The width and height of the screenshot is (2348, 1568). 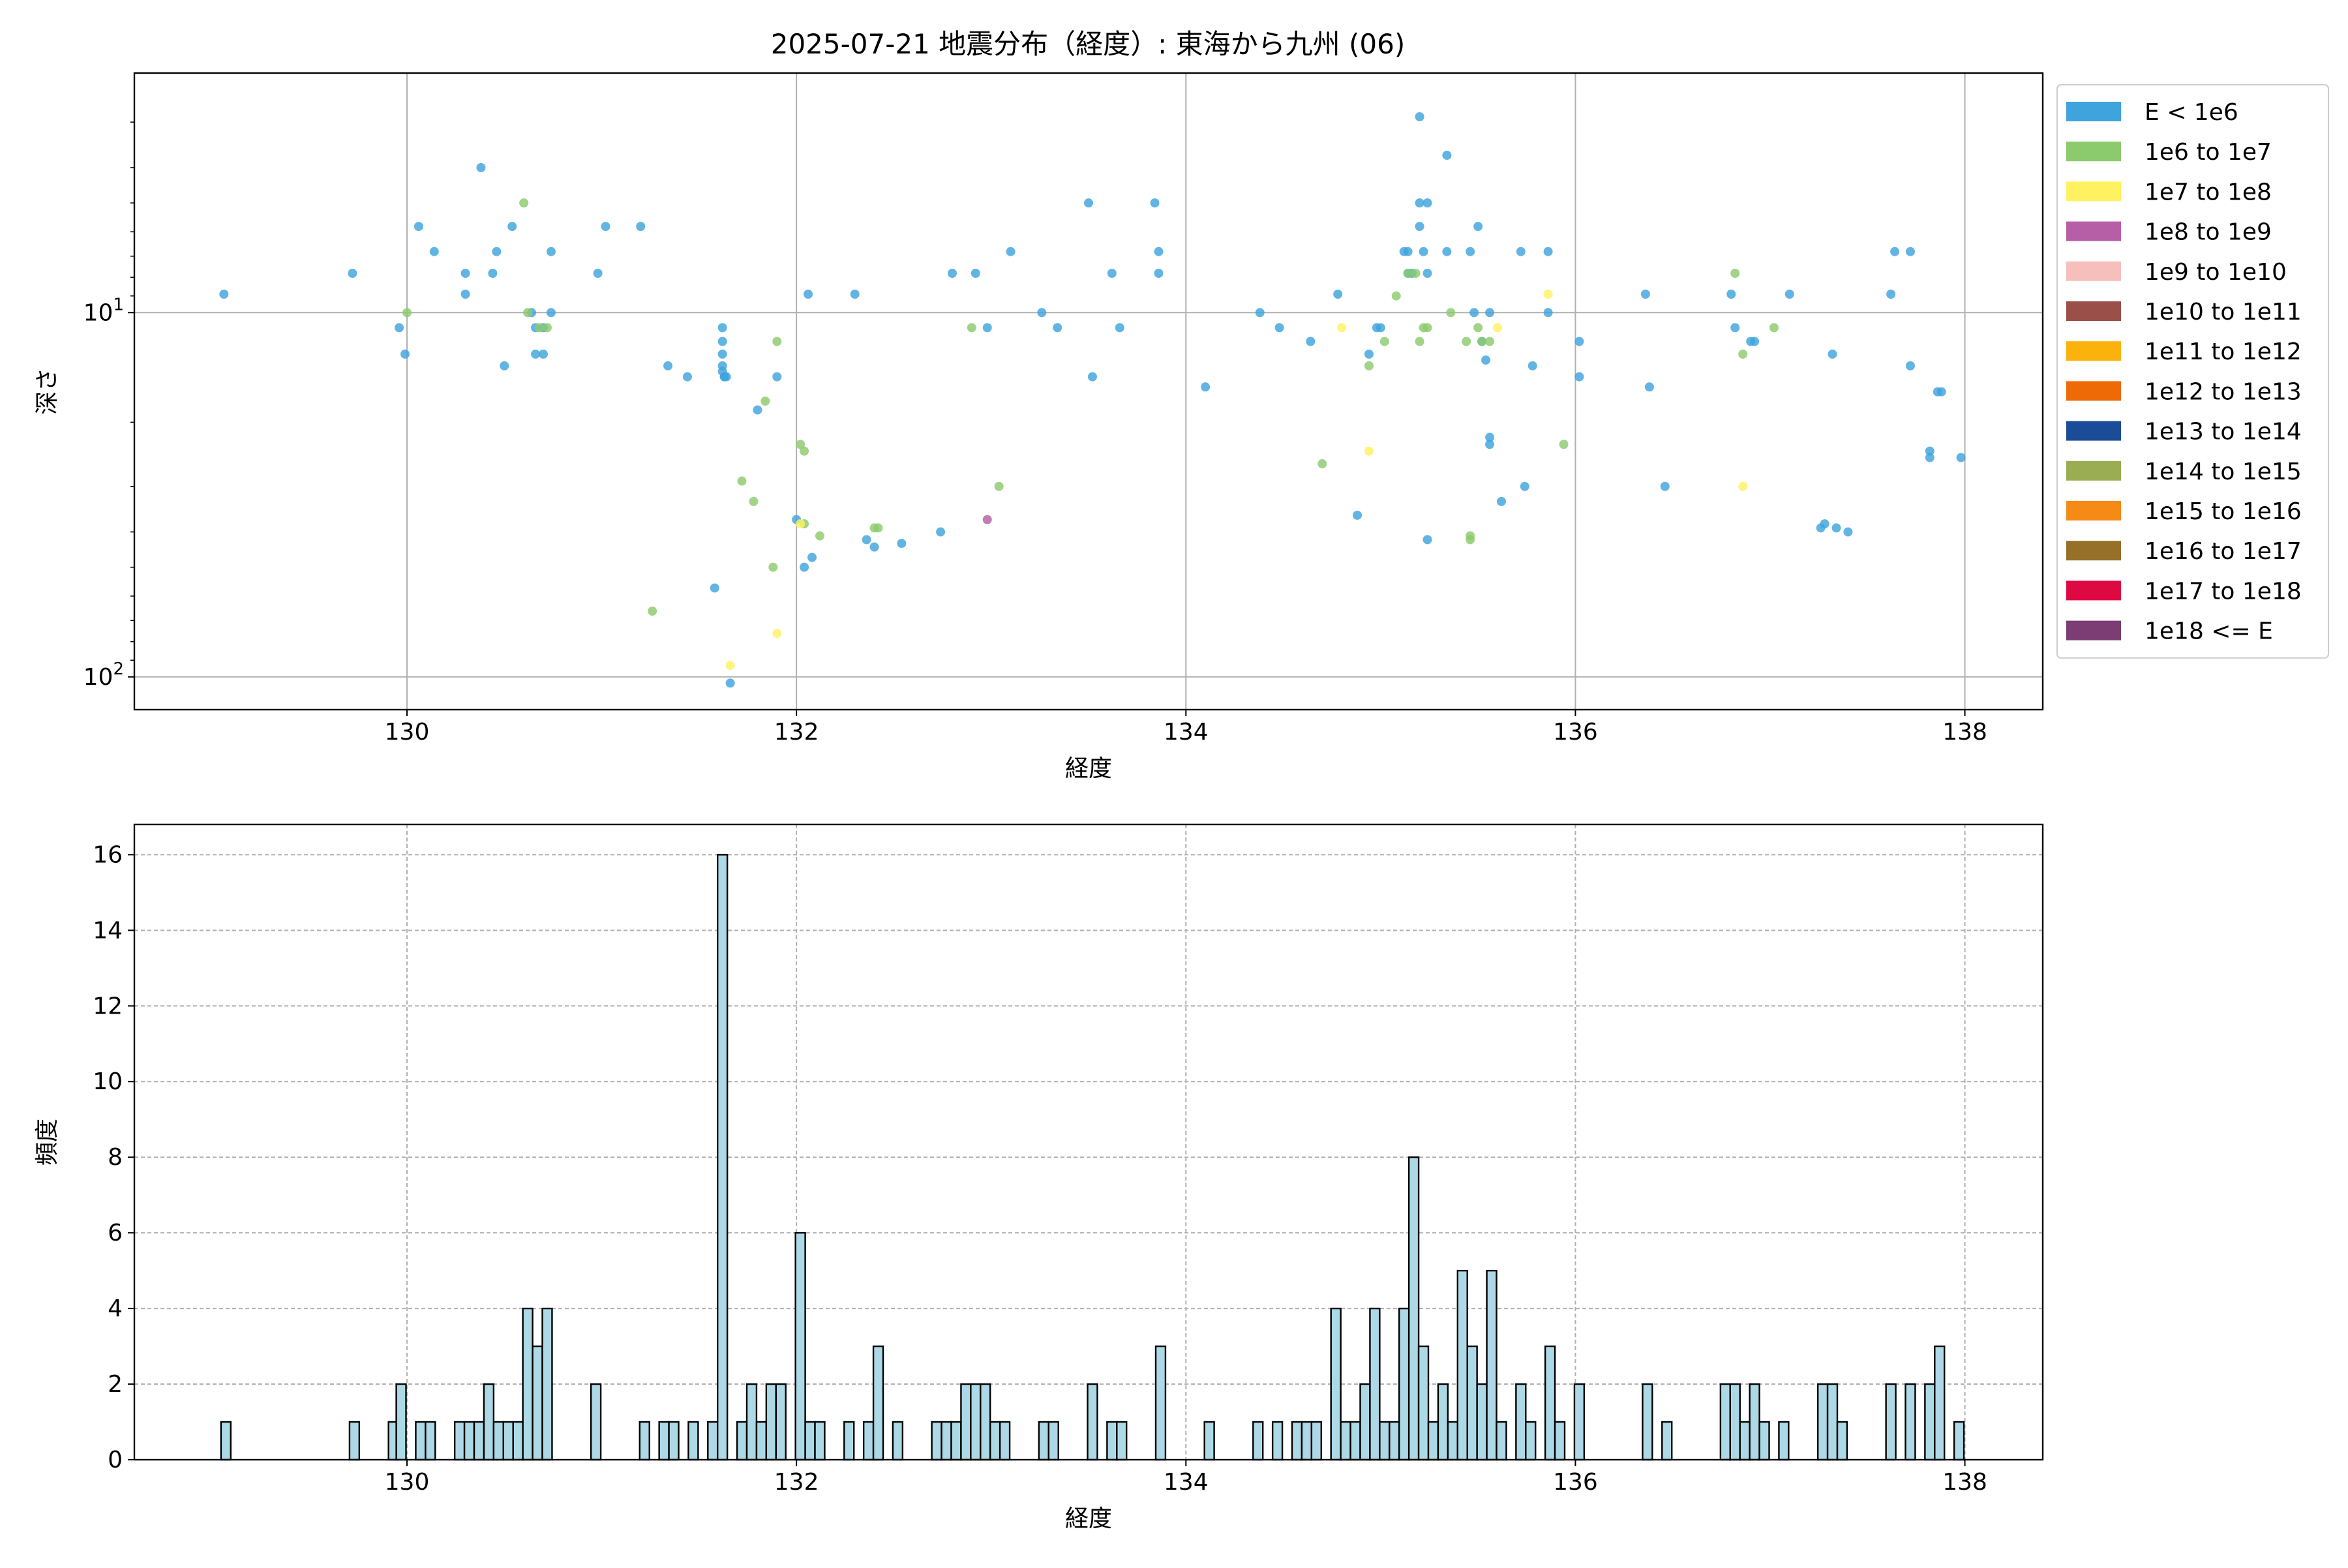 I want to click on histogram-y-tick-label: 8, so click(x=115, y=1157).